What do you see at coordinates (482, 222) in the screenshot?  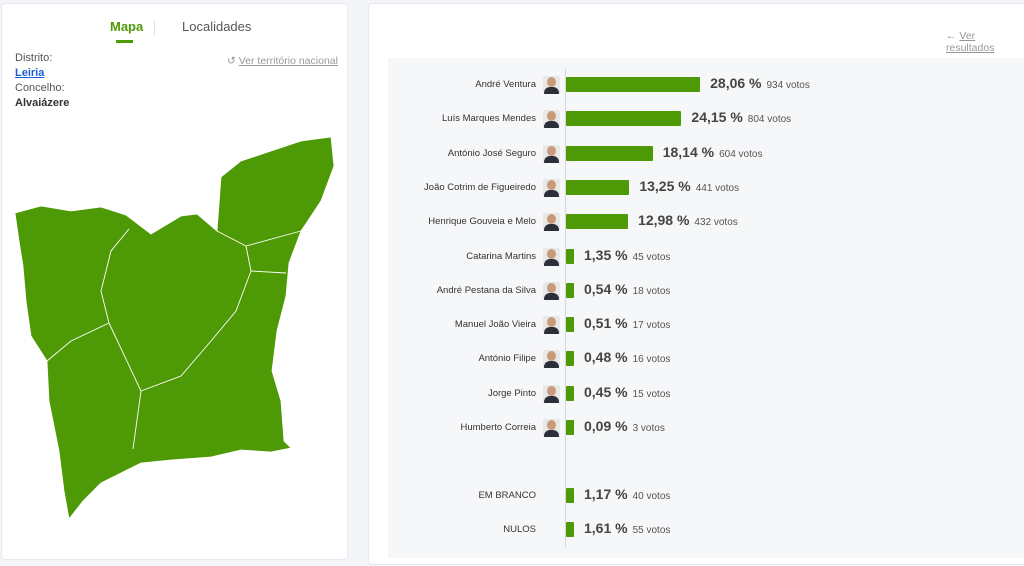 I see `candidate-name: Henrique Gouveia e Melo` at bounding box center [482, 222].